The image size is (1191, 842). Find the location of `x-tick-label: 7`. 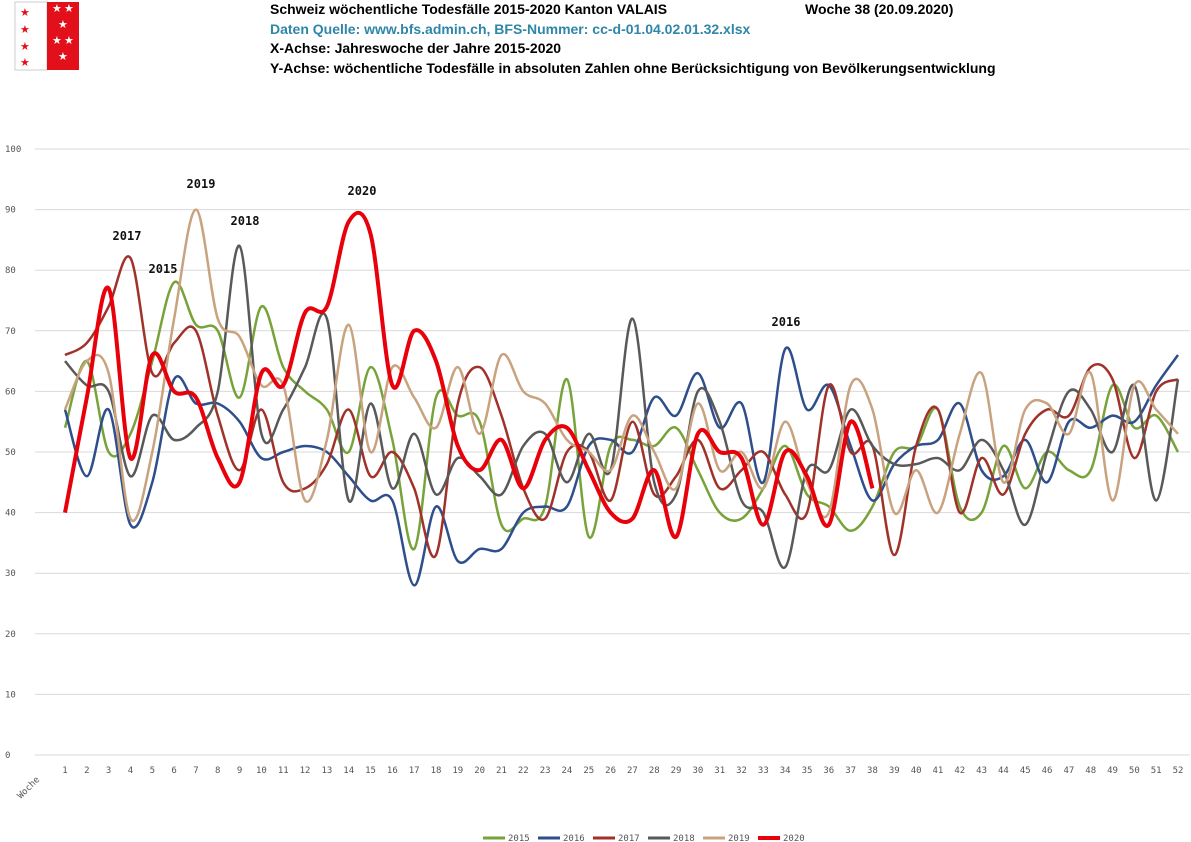

x-tick-label: 7 is located at coordinates (195, 771).